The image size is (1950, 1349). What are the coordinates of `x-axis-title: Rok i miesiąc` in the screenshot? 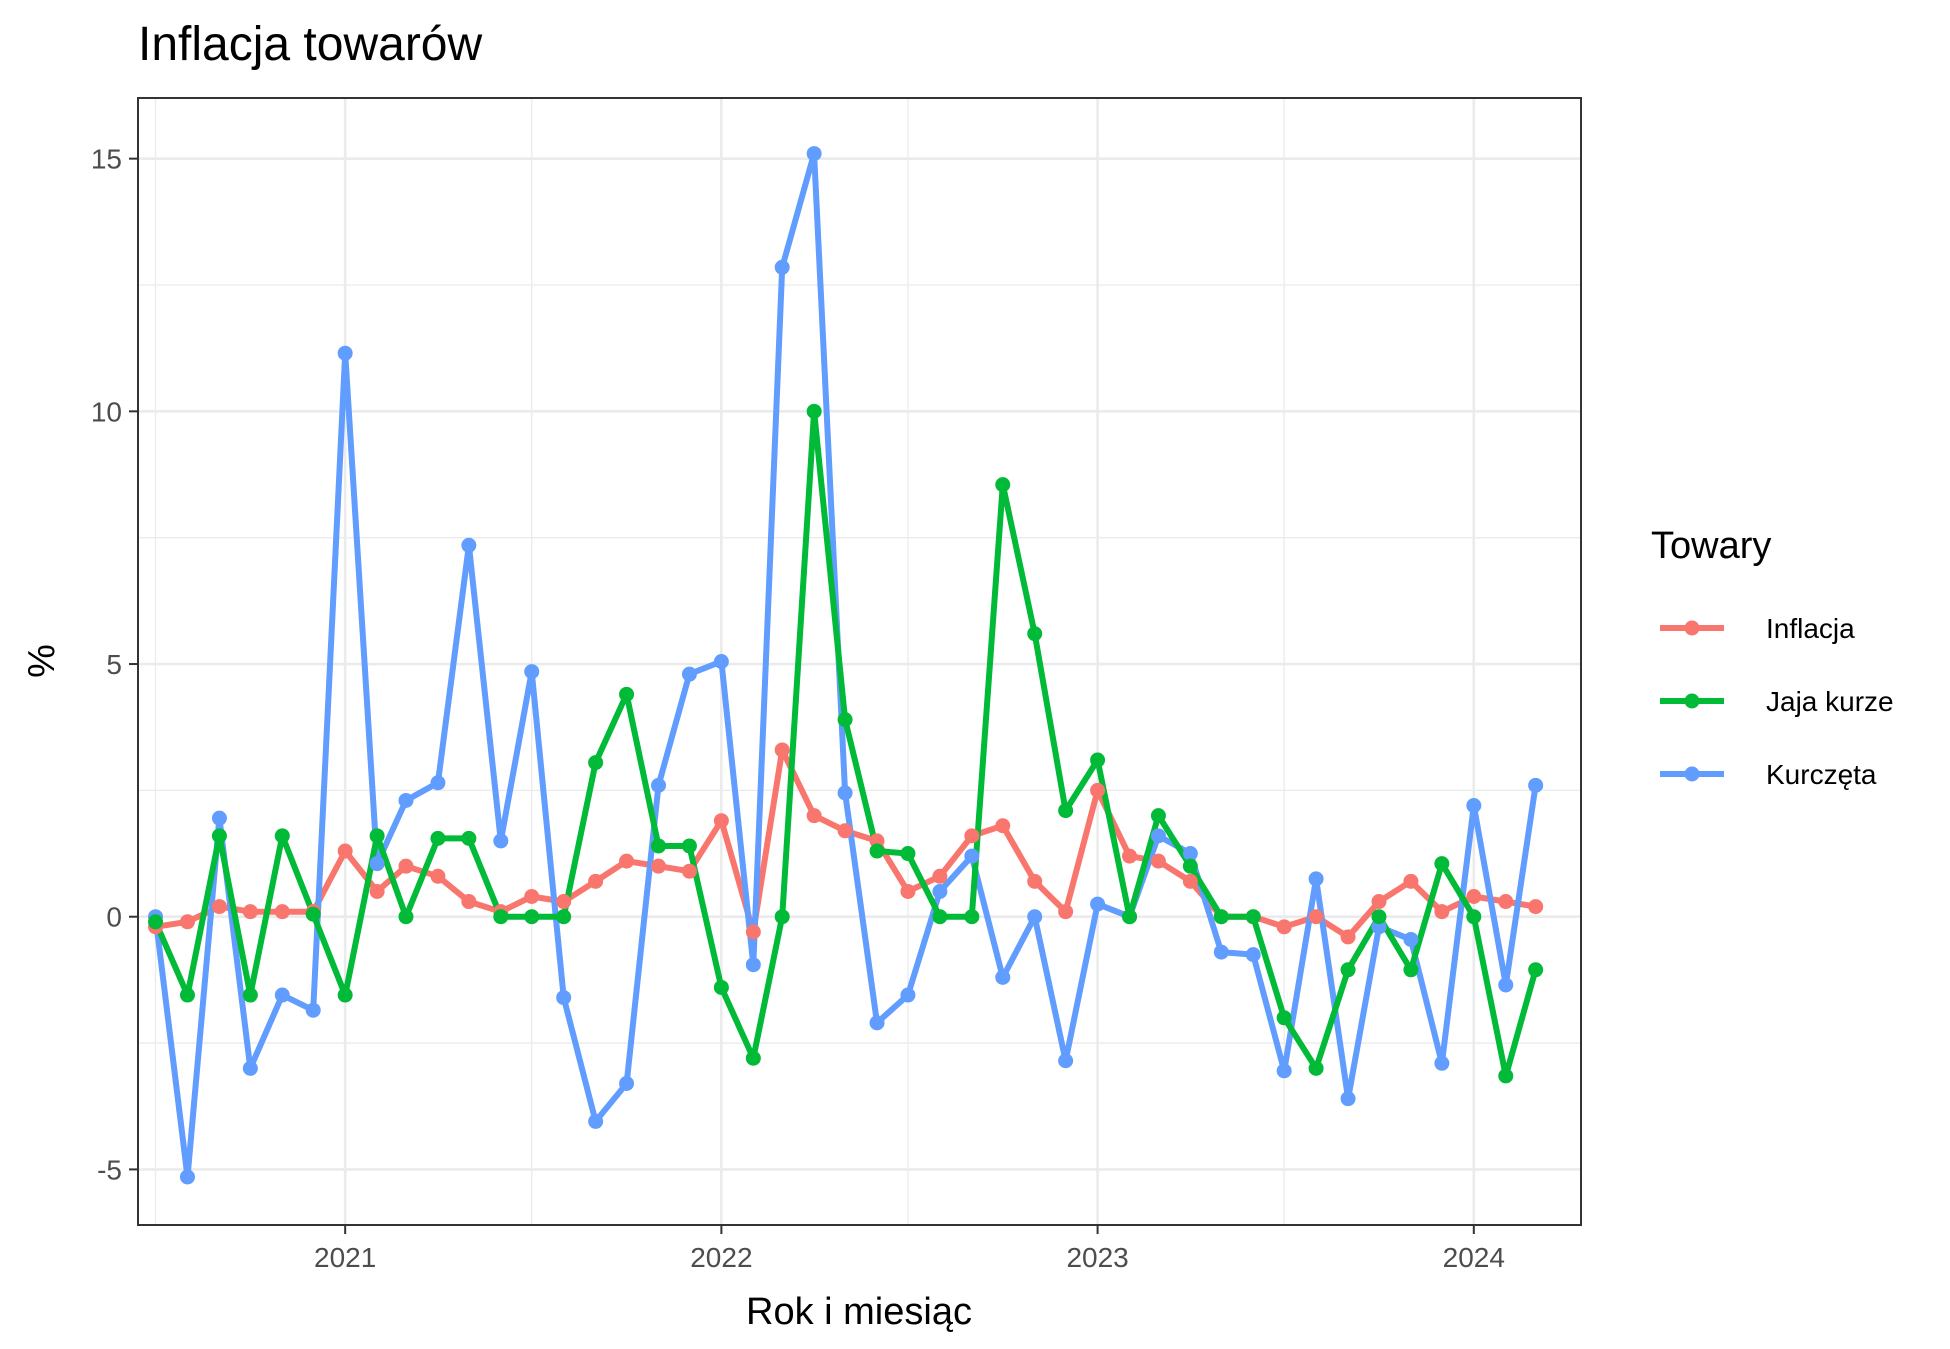 It's located at (859, 1312).